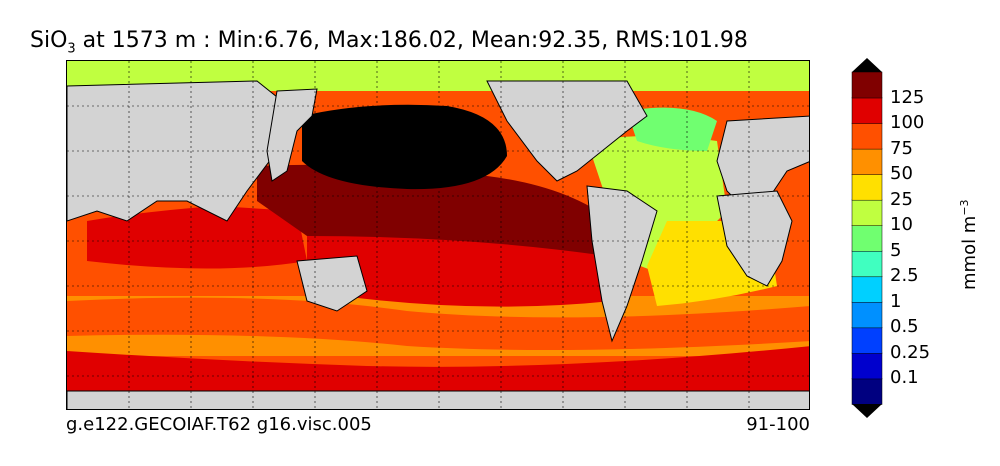 Image resolution: width=1000 pixels, height=466 pixels. What do you see at coordinates (219, 424) in the screenshot?
I see `run-name: g.e122.GECOIAF.T62 g16.visc.005` at bounding box center [219, 424].